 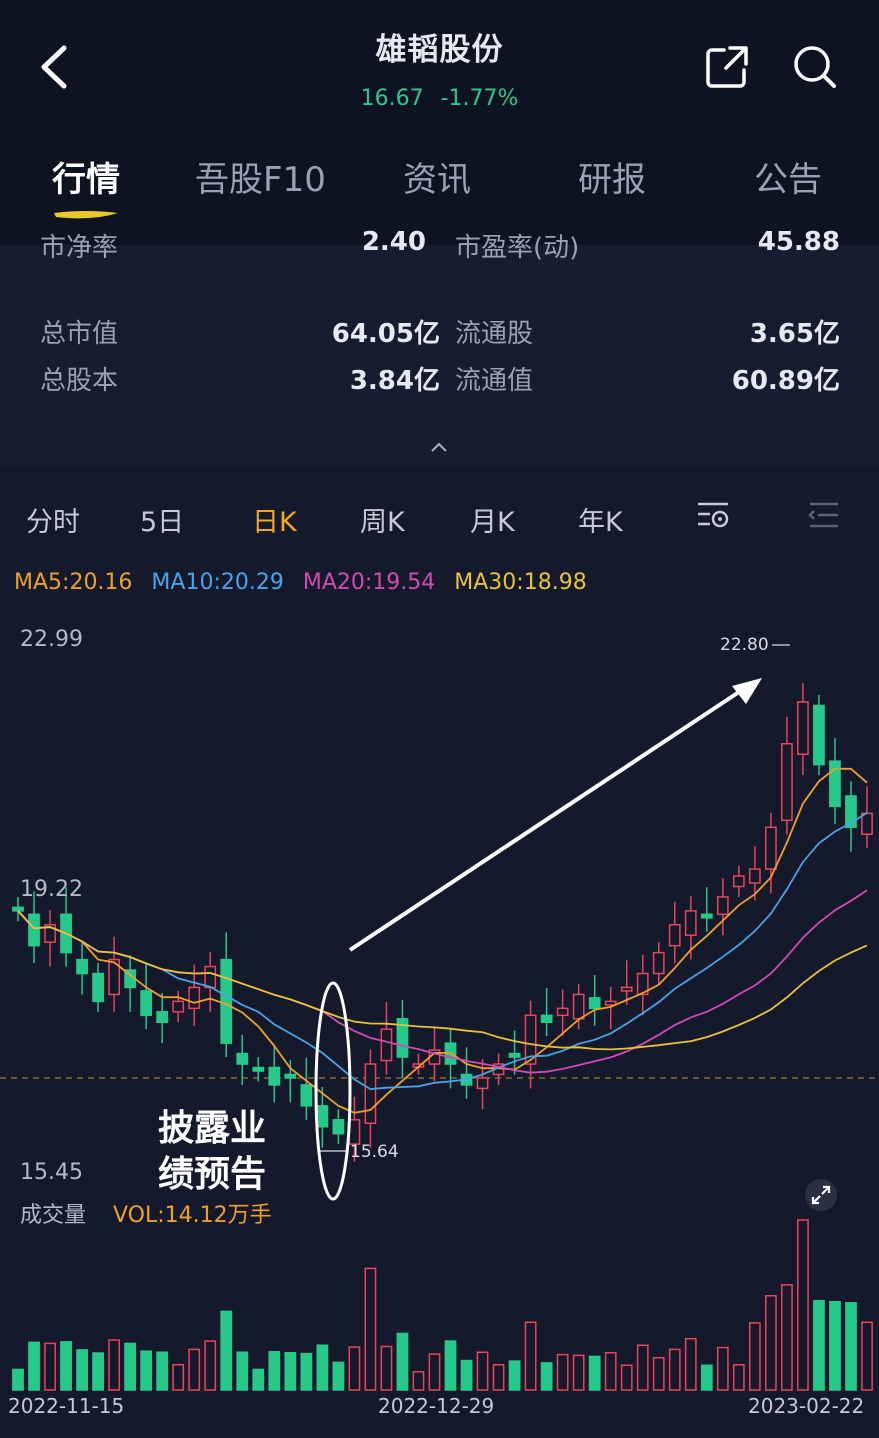 What do you see at coordinates (79, 248) in the screenshot?
I see `stat-label: 市净率` at bounding box center [79, 248].